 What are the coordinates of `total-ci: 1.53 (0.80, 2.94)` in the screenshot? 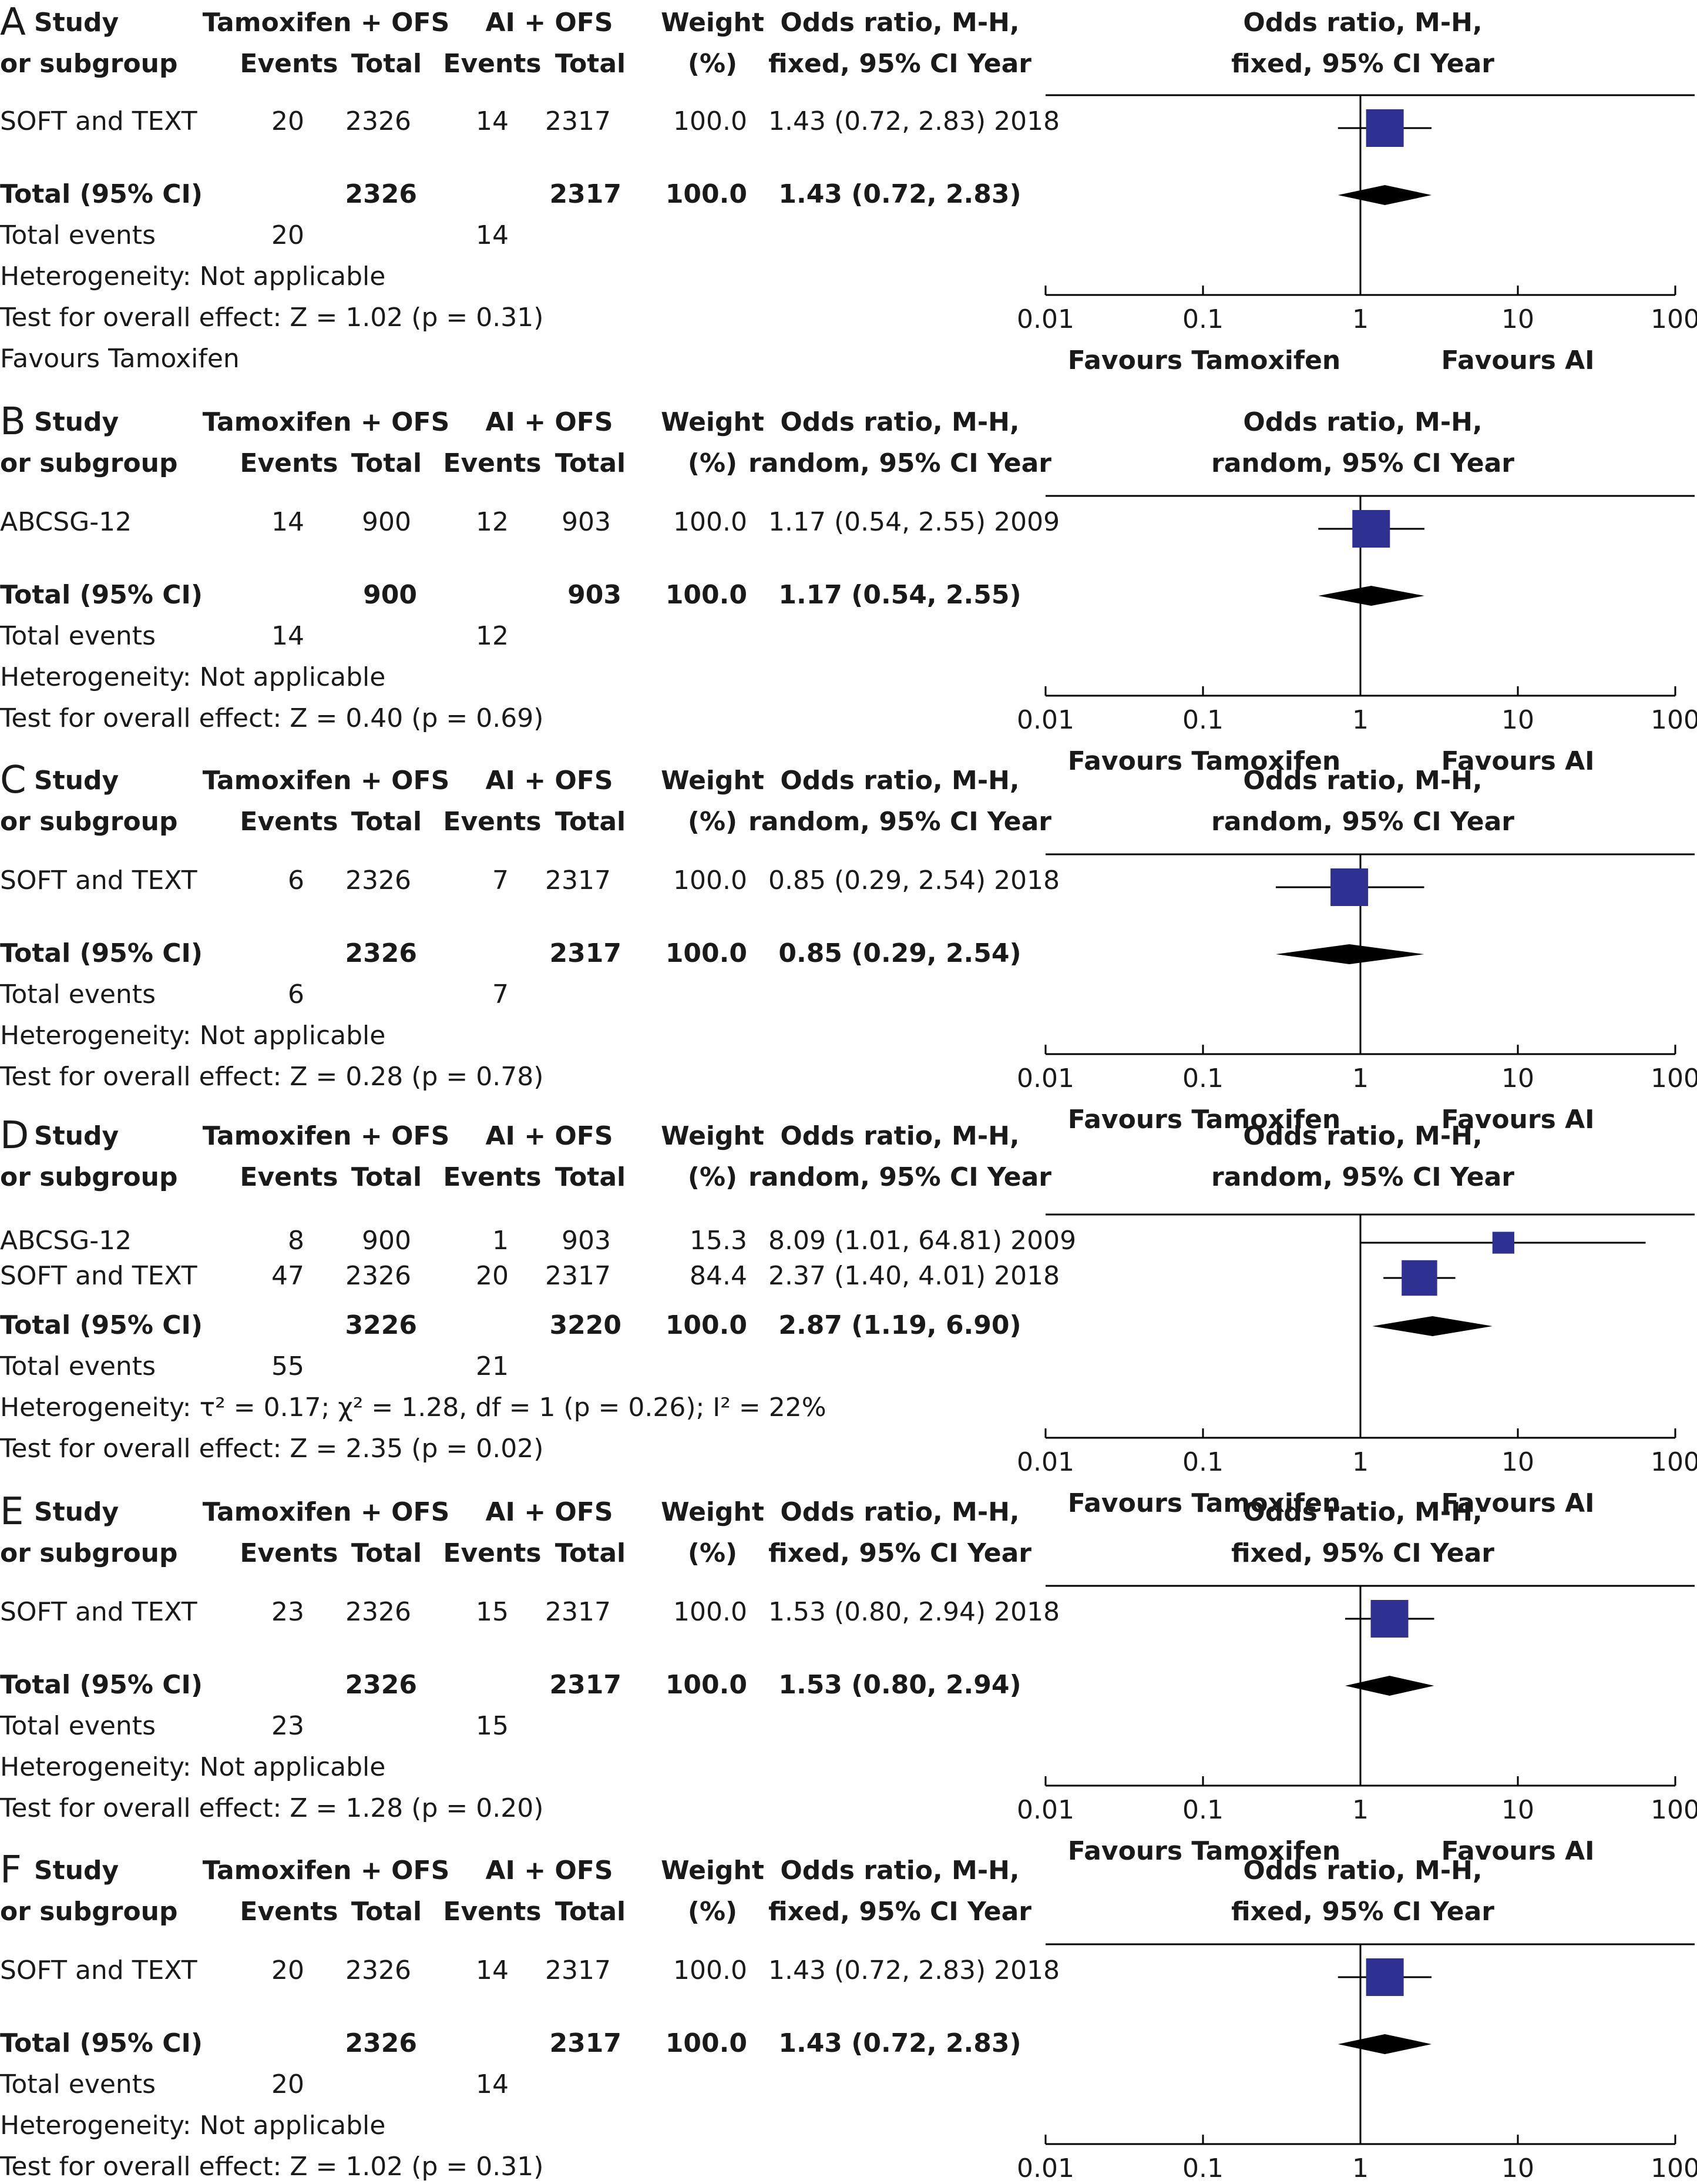 It's located at (900, 1685).